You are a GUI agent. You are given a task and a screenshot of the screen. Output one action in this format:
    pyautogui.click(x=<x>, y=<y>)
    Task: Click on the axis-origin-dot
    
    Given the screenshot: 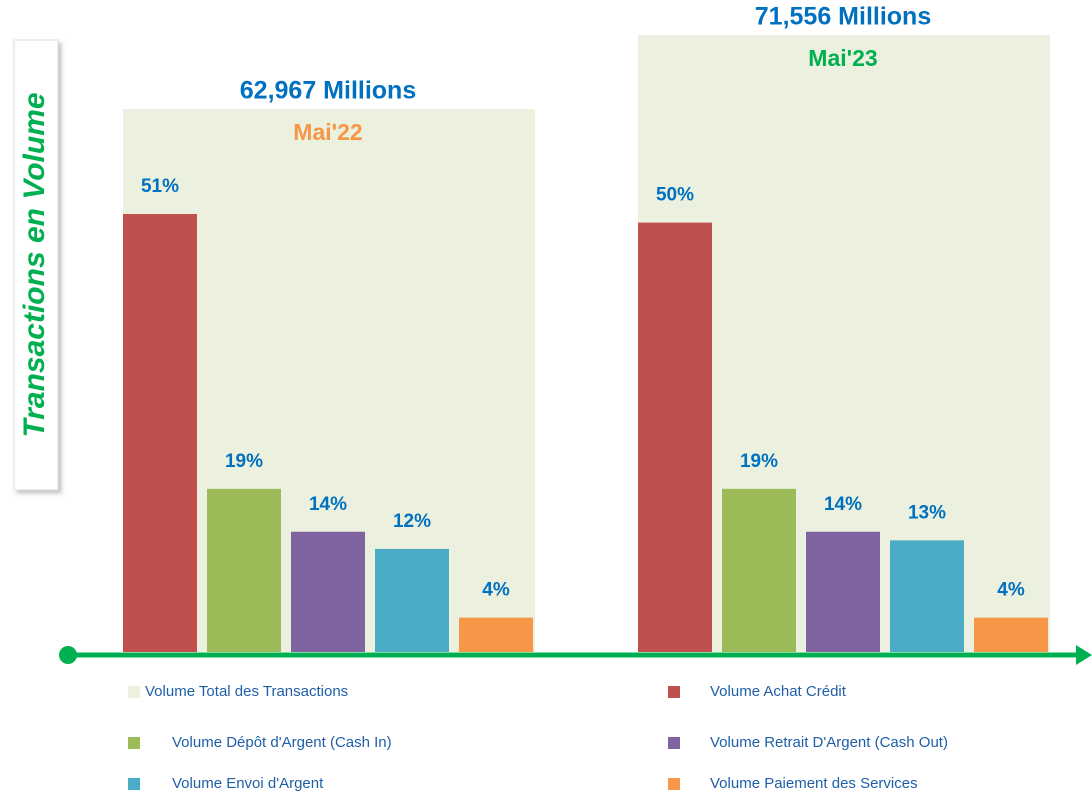 What is the action you would take?
    pyautogui.click(x=68, y=655)
    